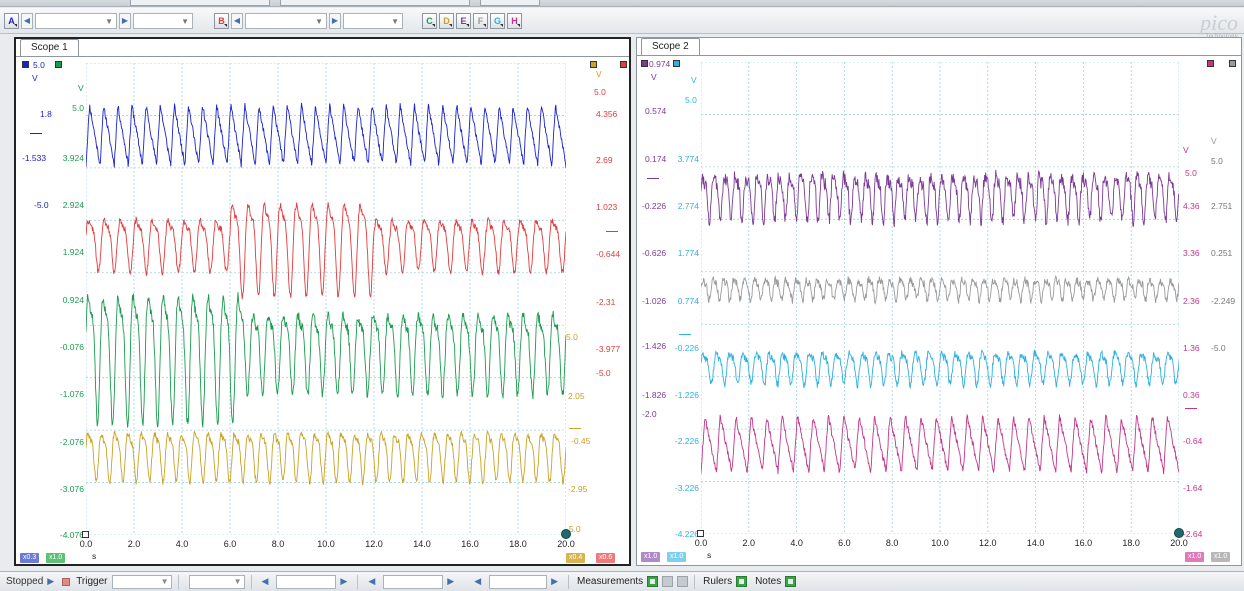 The width and height of the screenshot is (1244, 591). What do you see at coordinates (791, 581) in the screenshot?
I see `notes-toggle-icon` at bounding box center [791, 581].